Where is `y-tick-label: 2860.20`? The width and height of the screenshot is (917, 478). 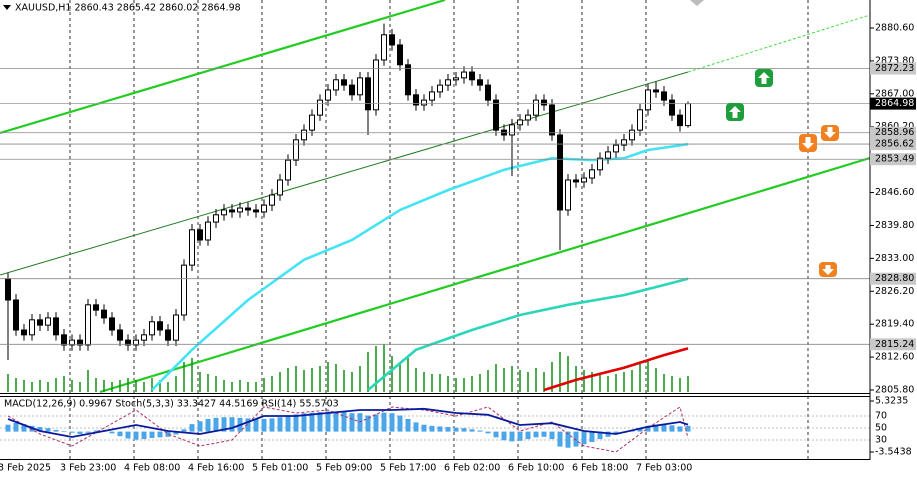
y-tick-label: 2860.20 is located at coordinates (894, 126).